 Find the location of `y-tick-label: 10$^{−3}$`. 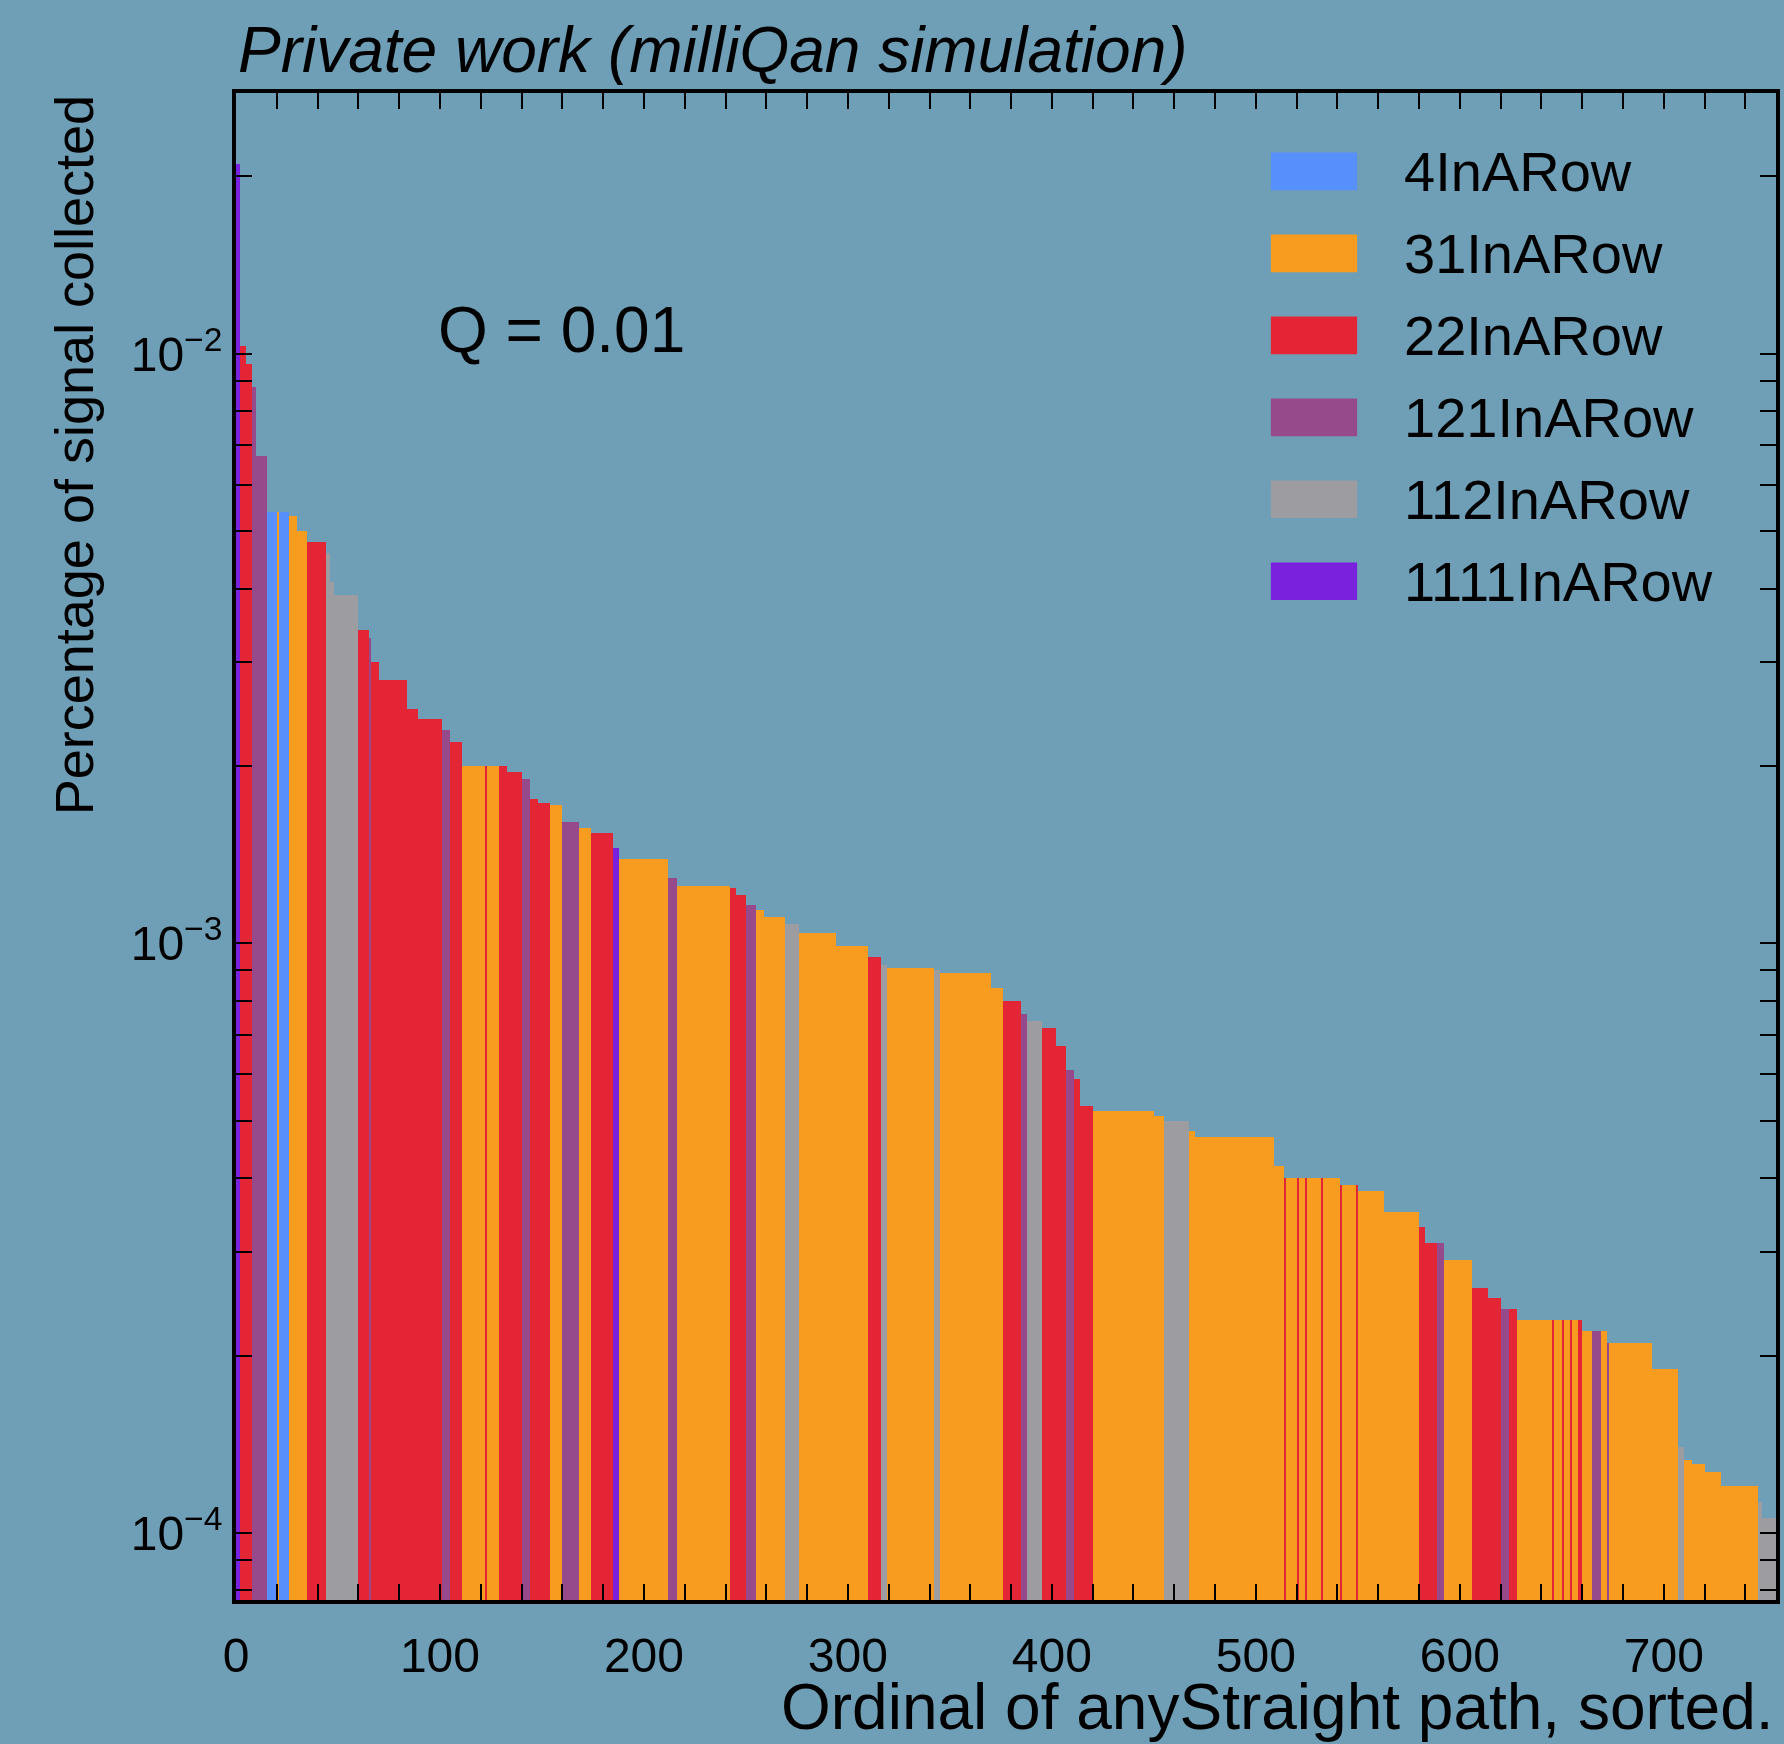

y-tick-label: 10$^{−3}$ is located at coordinates (176, 940).